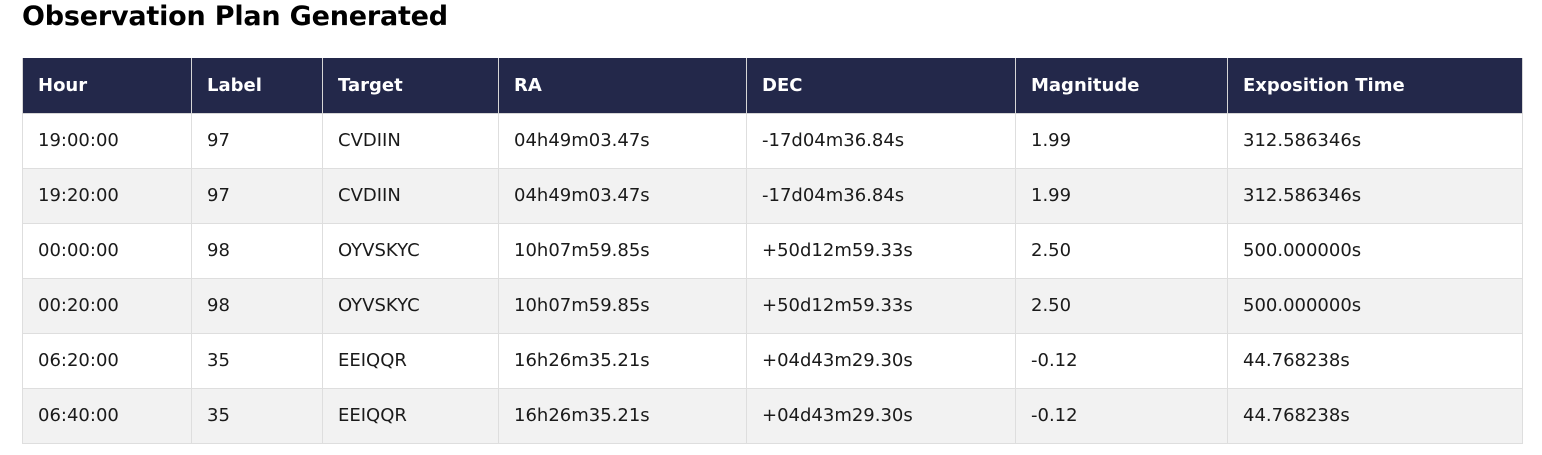 The image size is (1542, 455). I want to click on column-header-dec: DEC, so click(881, 86).